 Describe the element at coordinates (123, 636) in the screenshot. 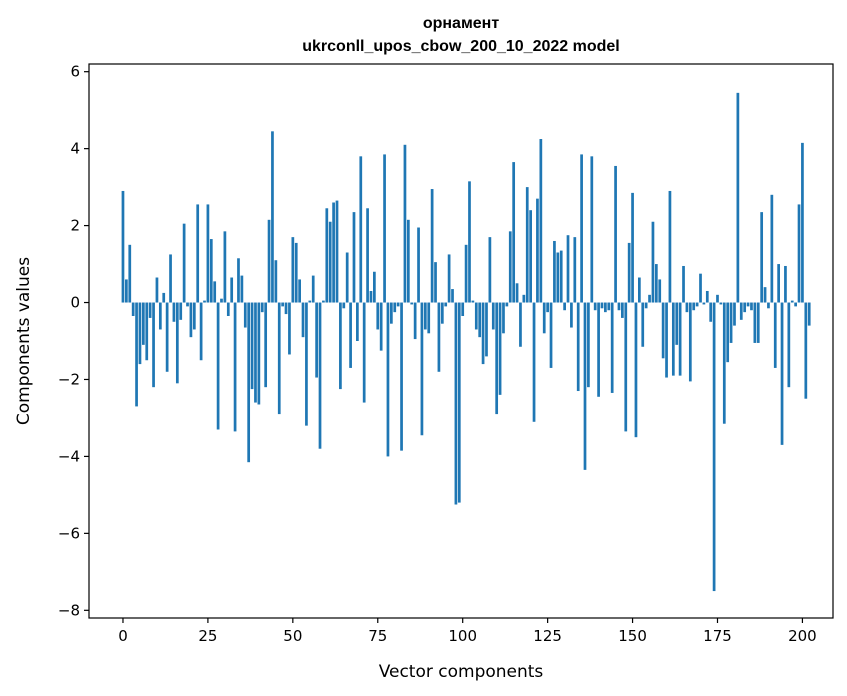

I see `x-tick-label: 0` at that location.